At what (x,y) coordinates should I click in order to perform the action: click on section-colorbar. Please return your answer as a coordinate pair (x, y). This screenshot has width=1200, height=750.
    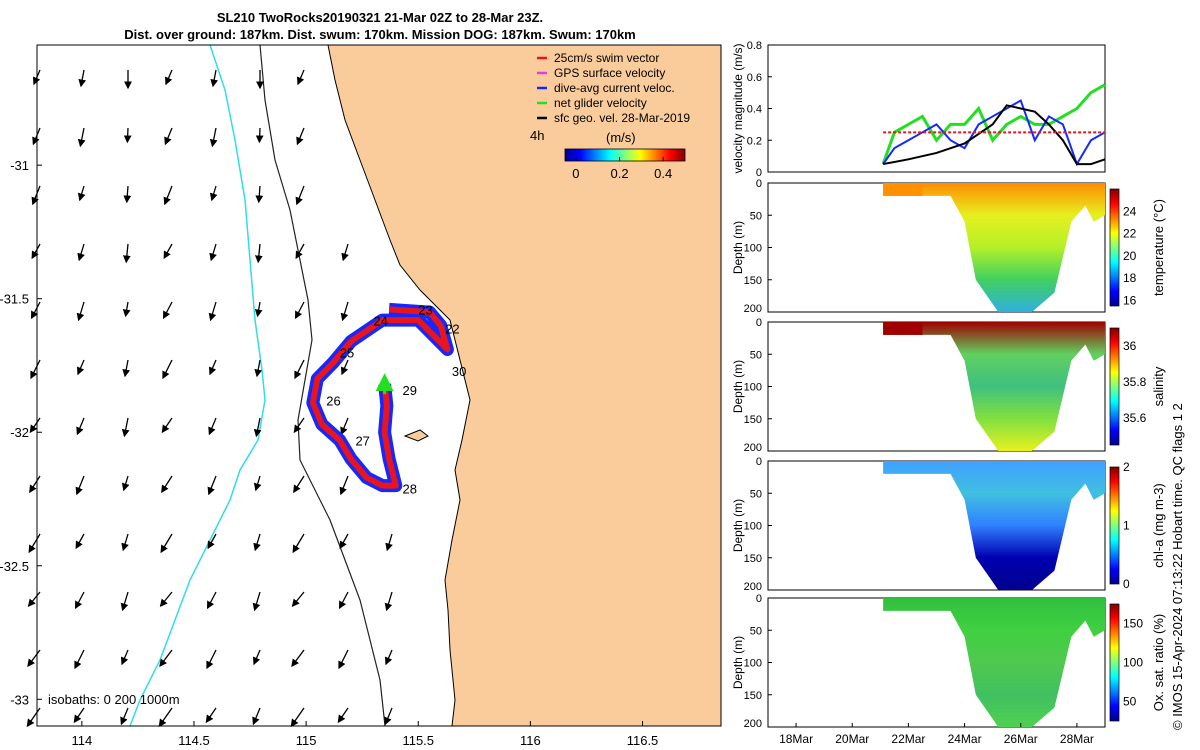
    Looking at the image, I should click on (1114, 525).